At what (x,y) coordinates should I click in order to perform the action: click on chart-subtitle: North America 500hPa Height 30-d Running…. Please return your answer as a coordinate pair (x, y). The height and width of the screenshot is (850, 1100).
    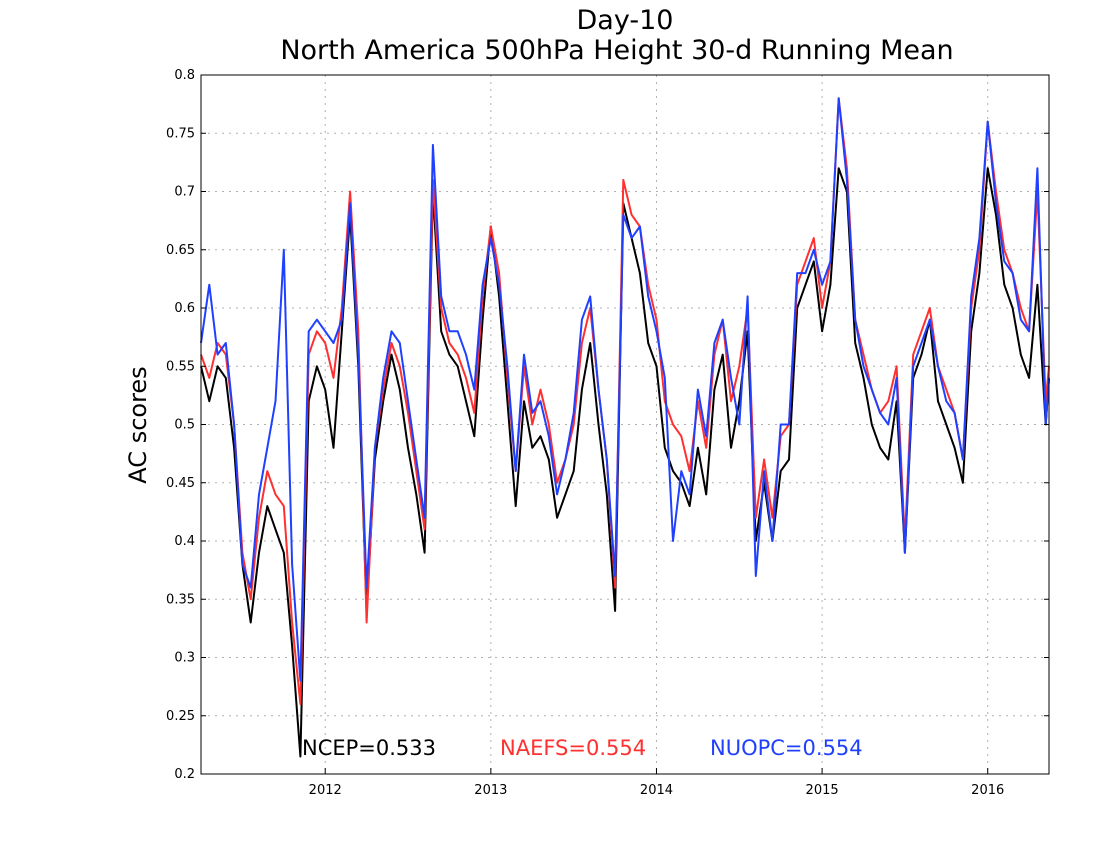
    Looking at the image, I should click on (616, 50).